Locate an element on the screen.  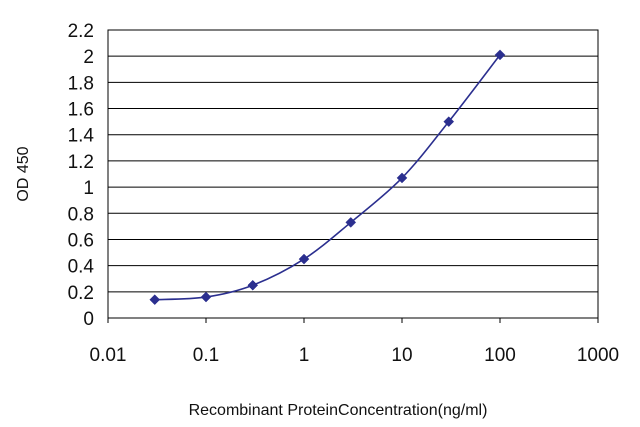
x-tick-label: 0.1 is located at coordinates (206, 355).